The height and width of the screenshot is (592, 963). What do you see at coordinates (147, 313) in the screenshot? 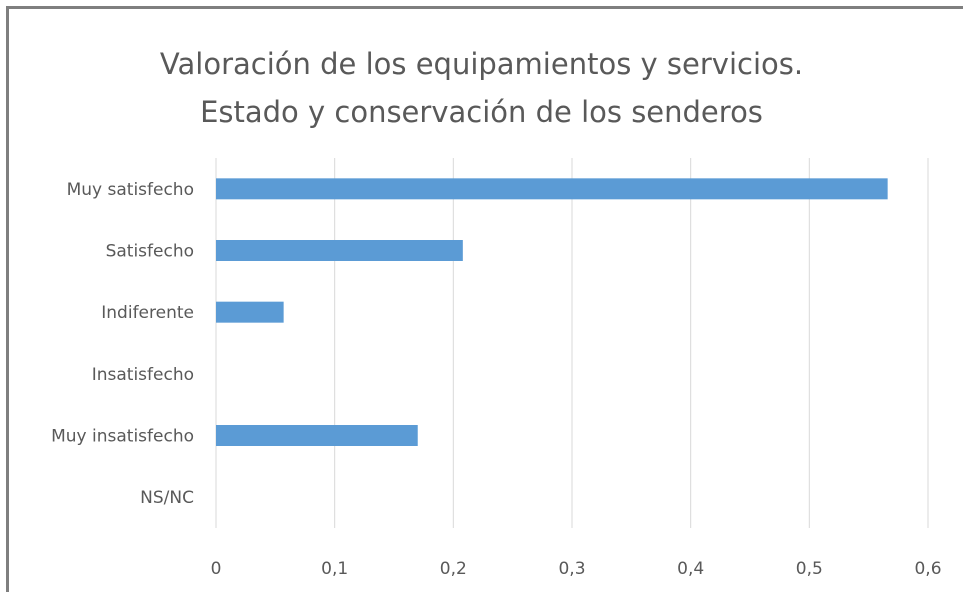
I see `category-label-2: Indiferente` at bounding box center [147, 313].